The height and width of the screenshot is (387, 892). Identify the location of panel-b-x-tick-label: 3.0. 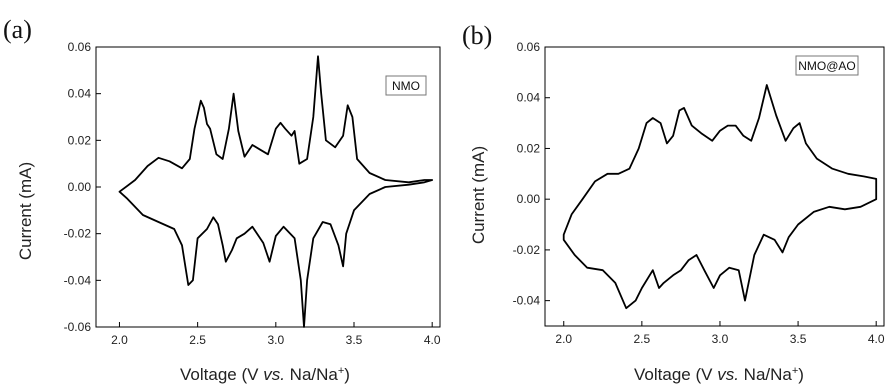
(720, 339).